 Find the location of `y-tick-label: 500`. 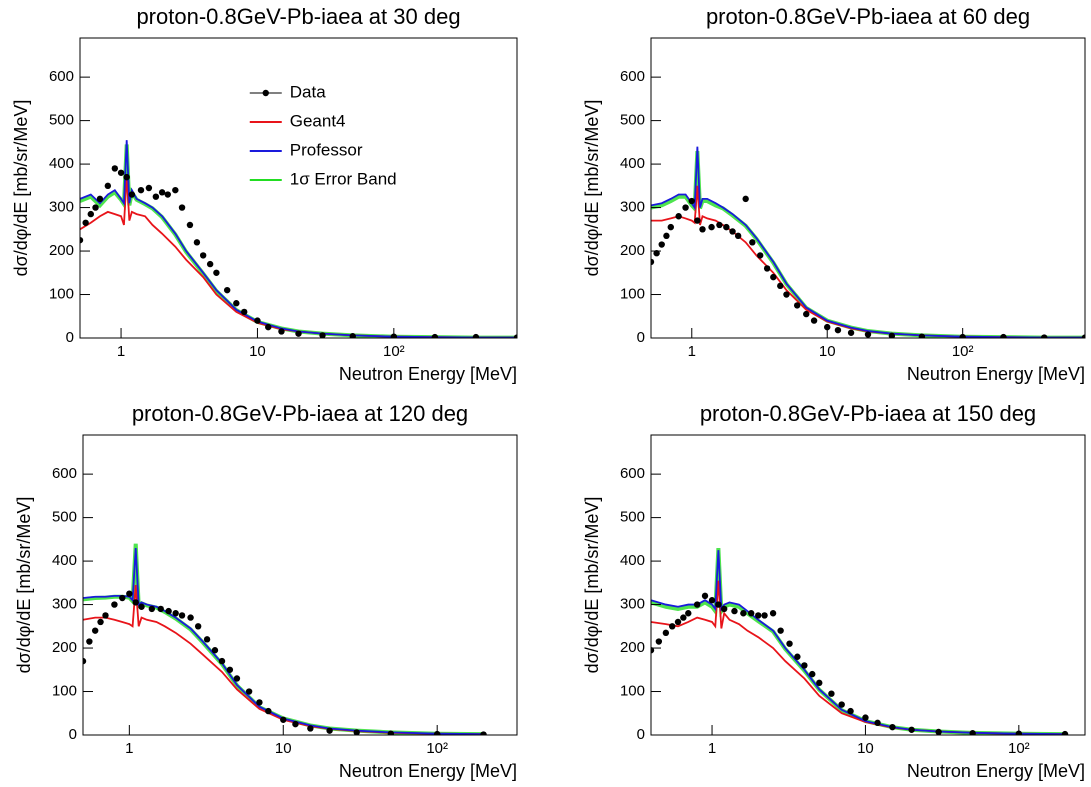

y-tick-label: 500 is located at coordinates (632, 120).